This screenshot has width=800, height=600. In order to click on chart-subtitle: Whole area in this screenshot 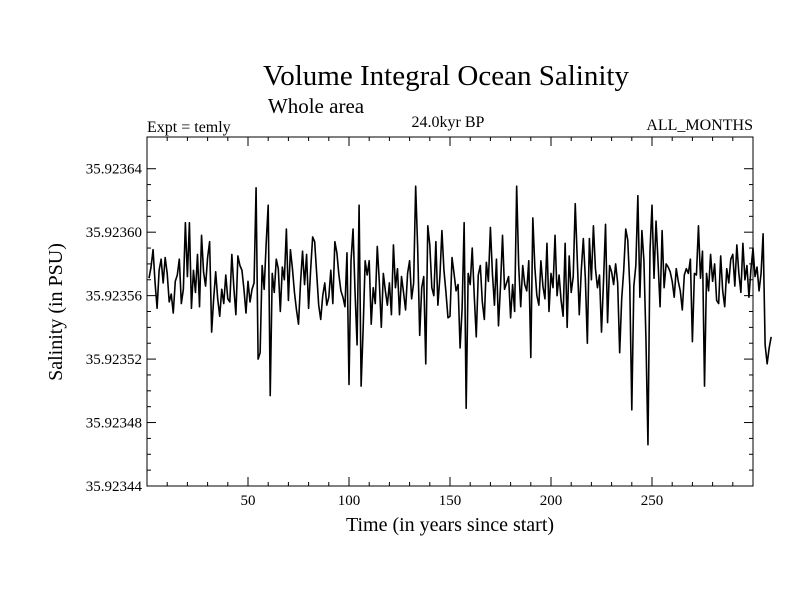, I will do `click(316, 106)`.